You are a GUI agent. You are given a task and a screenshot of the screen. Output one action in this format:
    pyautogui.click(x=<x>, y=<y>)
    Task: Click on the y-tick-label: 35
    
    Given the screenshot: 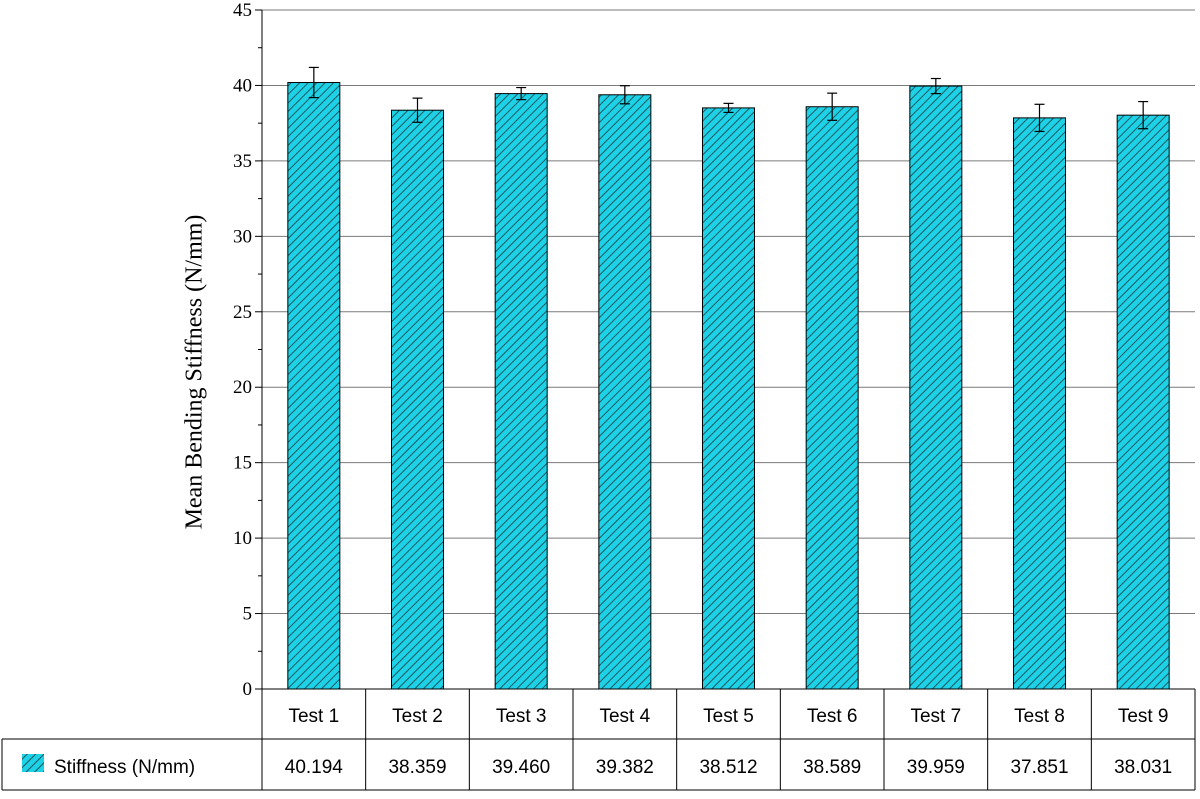 What is the action you would take?
    pyautogui.click(x=242, y=161)
    